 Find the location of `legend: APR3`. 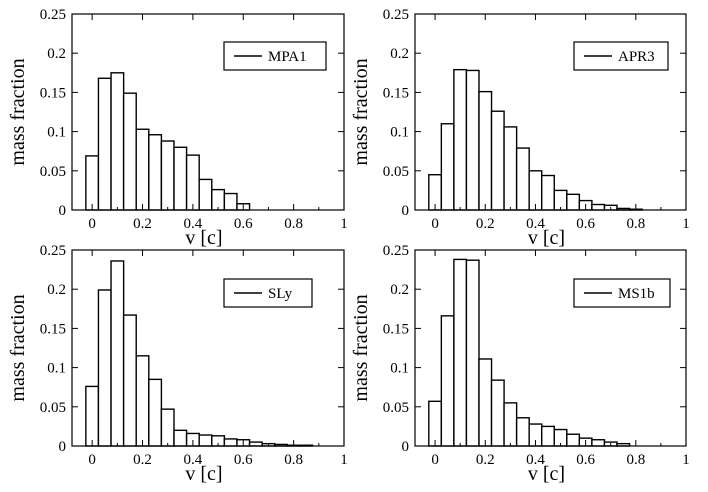

legend: APR3 is located at coordinates (621, 56).